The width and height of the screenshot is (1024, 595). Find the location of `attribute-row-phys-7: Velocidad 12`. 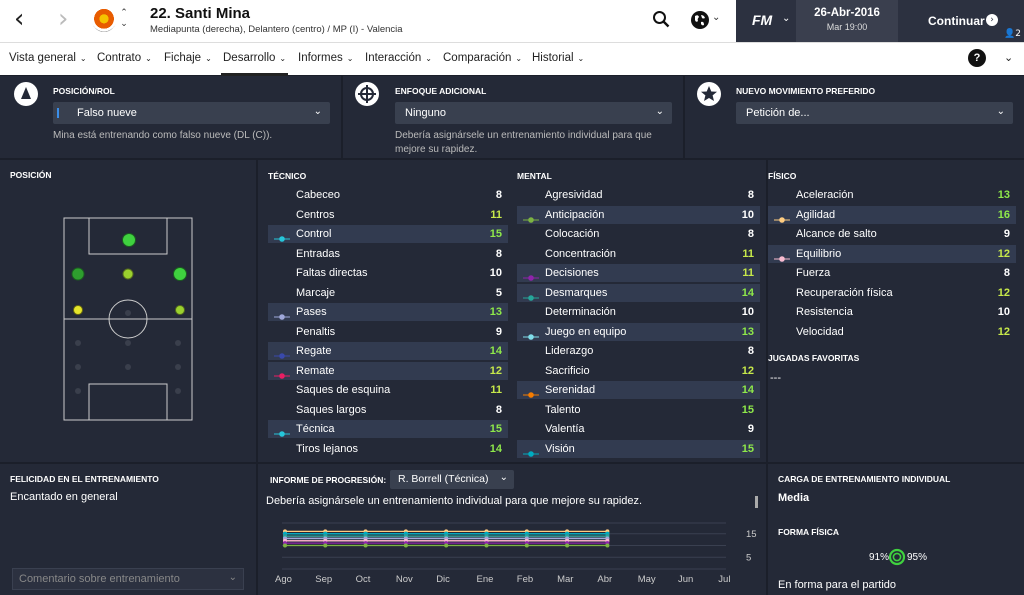

attribute-row-phys-7: Velocidad 12 is located at coordinates (892, 332).